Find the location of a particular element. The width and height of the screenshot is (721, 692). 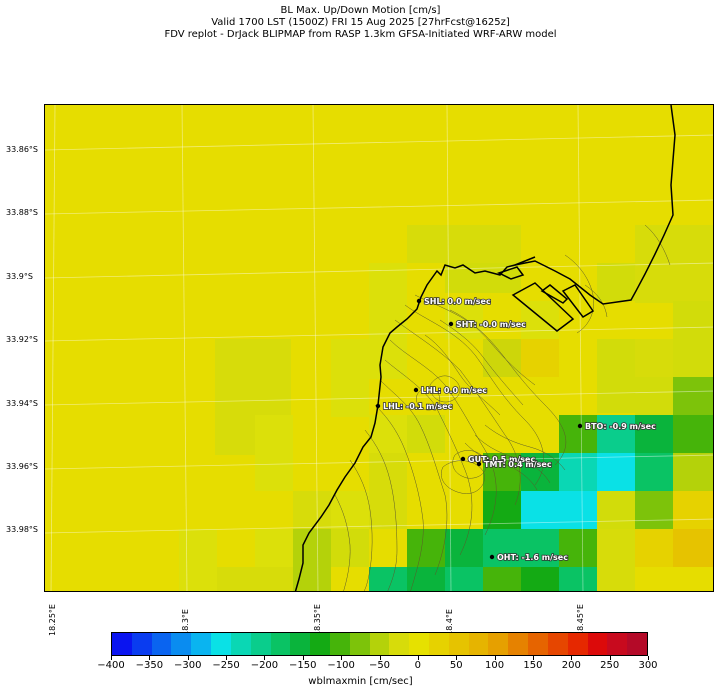

colorbar is located at coordinates (379, 644).